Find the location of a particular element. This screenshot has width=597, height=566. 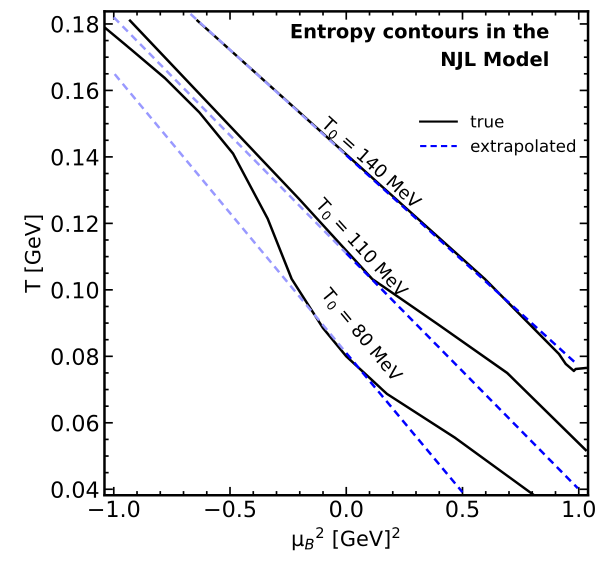

y-tick-label: 0.04 is located at coordinates (75, 489).